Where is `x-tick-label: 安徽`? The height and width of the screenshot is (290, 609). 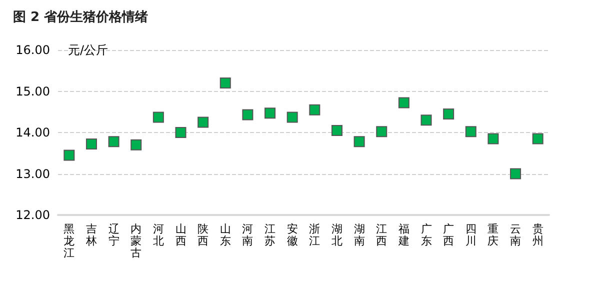 x-tick-label: 安徽 is located at coordinates (292, 235).